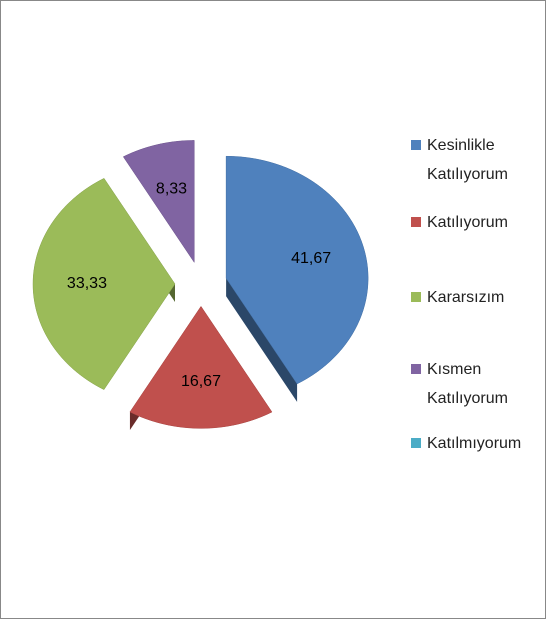 The image size is (546, 619). I want to click on legend-item: Kısmen Katılıyorum, so click(476, 384).